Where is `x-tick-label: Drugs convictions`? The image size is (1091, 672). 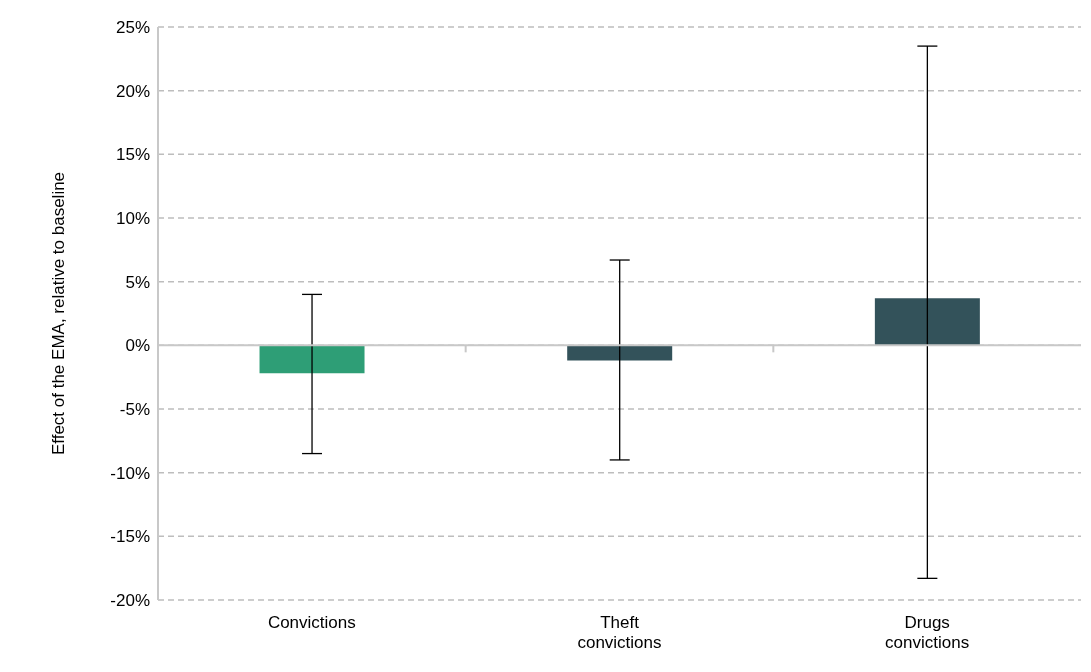
x-tick-label: Drugs convictions is located at coordinates (927, 632).